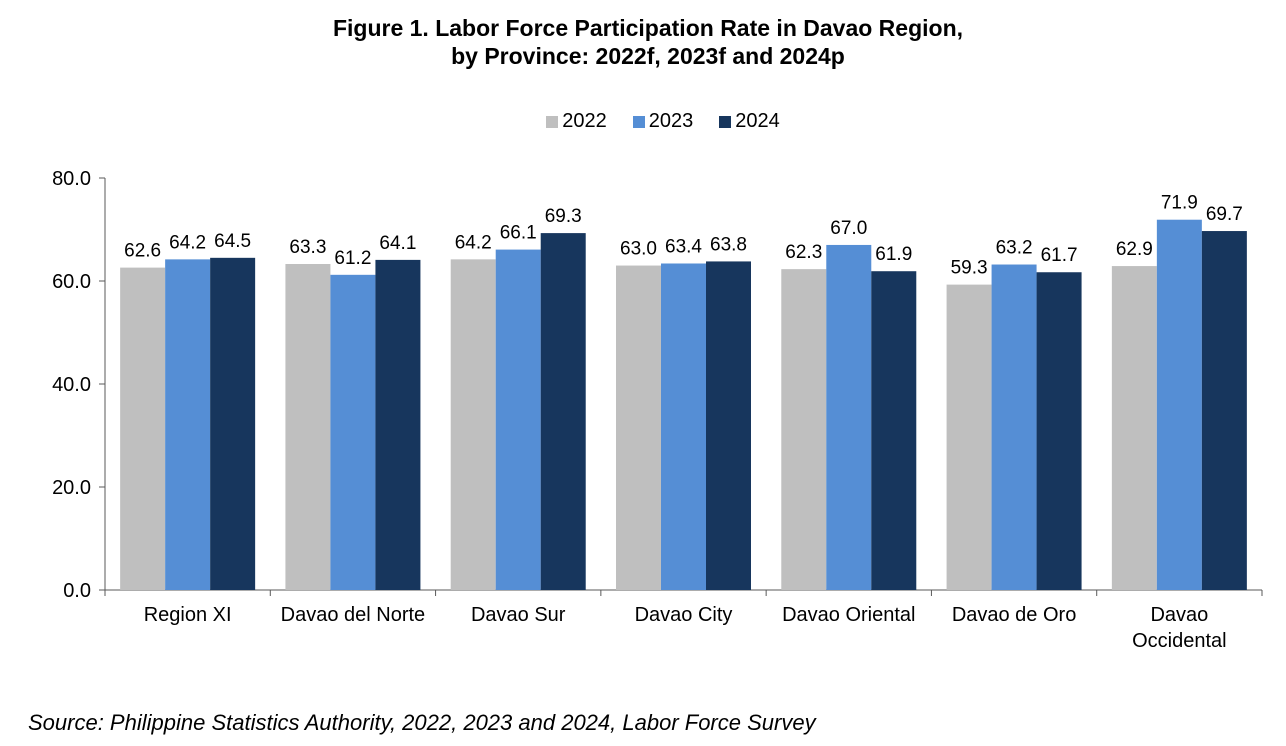 The width and height of the screenshot is (1286, 746). What do you see at coordinates (142, 251) in the screenshot?
I see `data-label-2022: 62.6` at bounding box center [142, 251].